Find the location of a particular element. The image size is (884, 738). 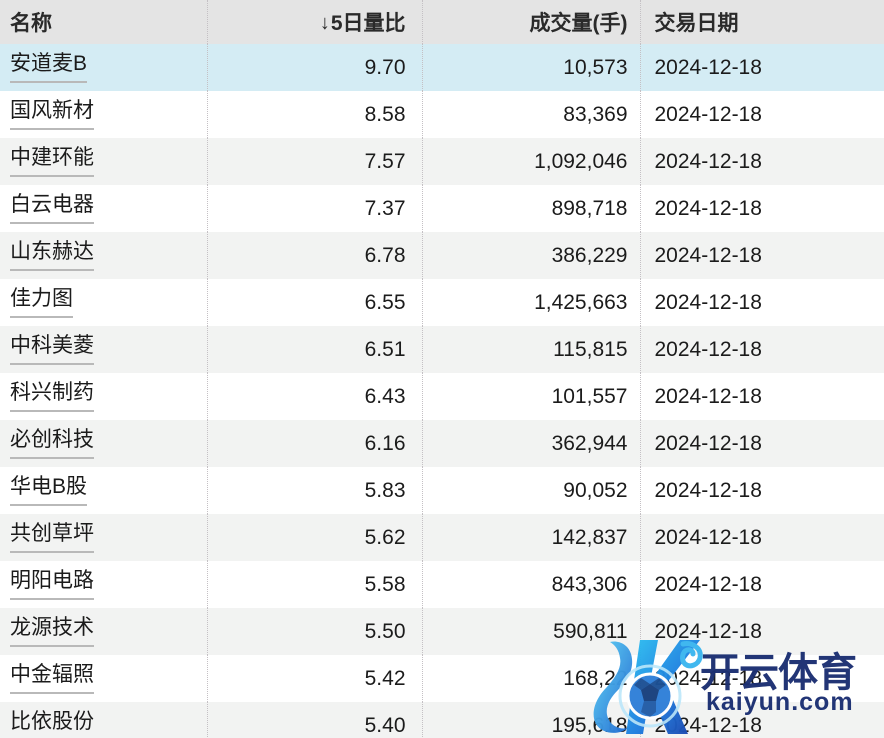

table-row: 科兴制药 6.43 101,557 2024-12-18 is located at coordinates (442, 396).